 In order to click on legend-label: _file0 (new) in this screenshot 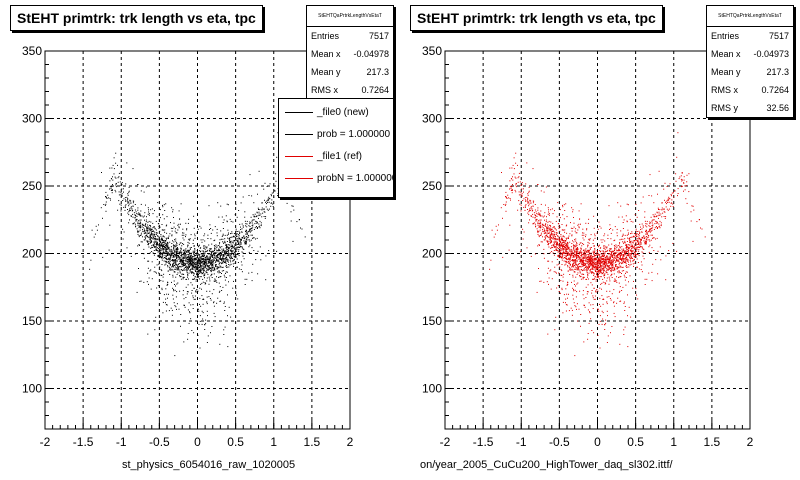, I will do `click(343, 112)`.